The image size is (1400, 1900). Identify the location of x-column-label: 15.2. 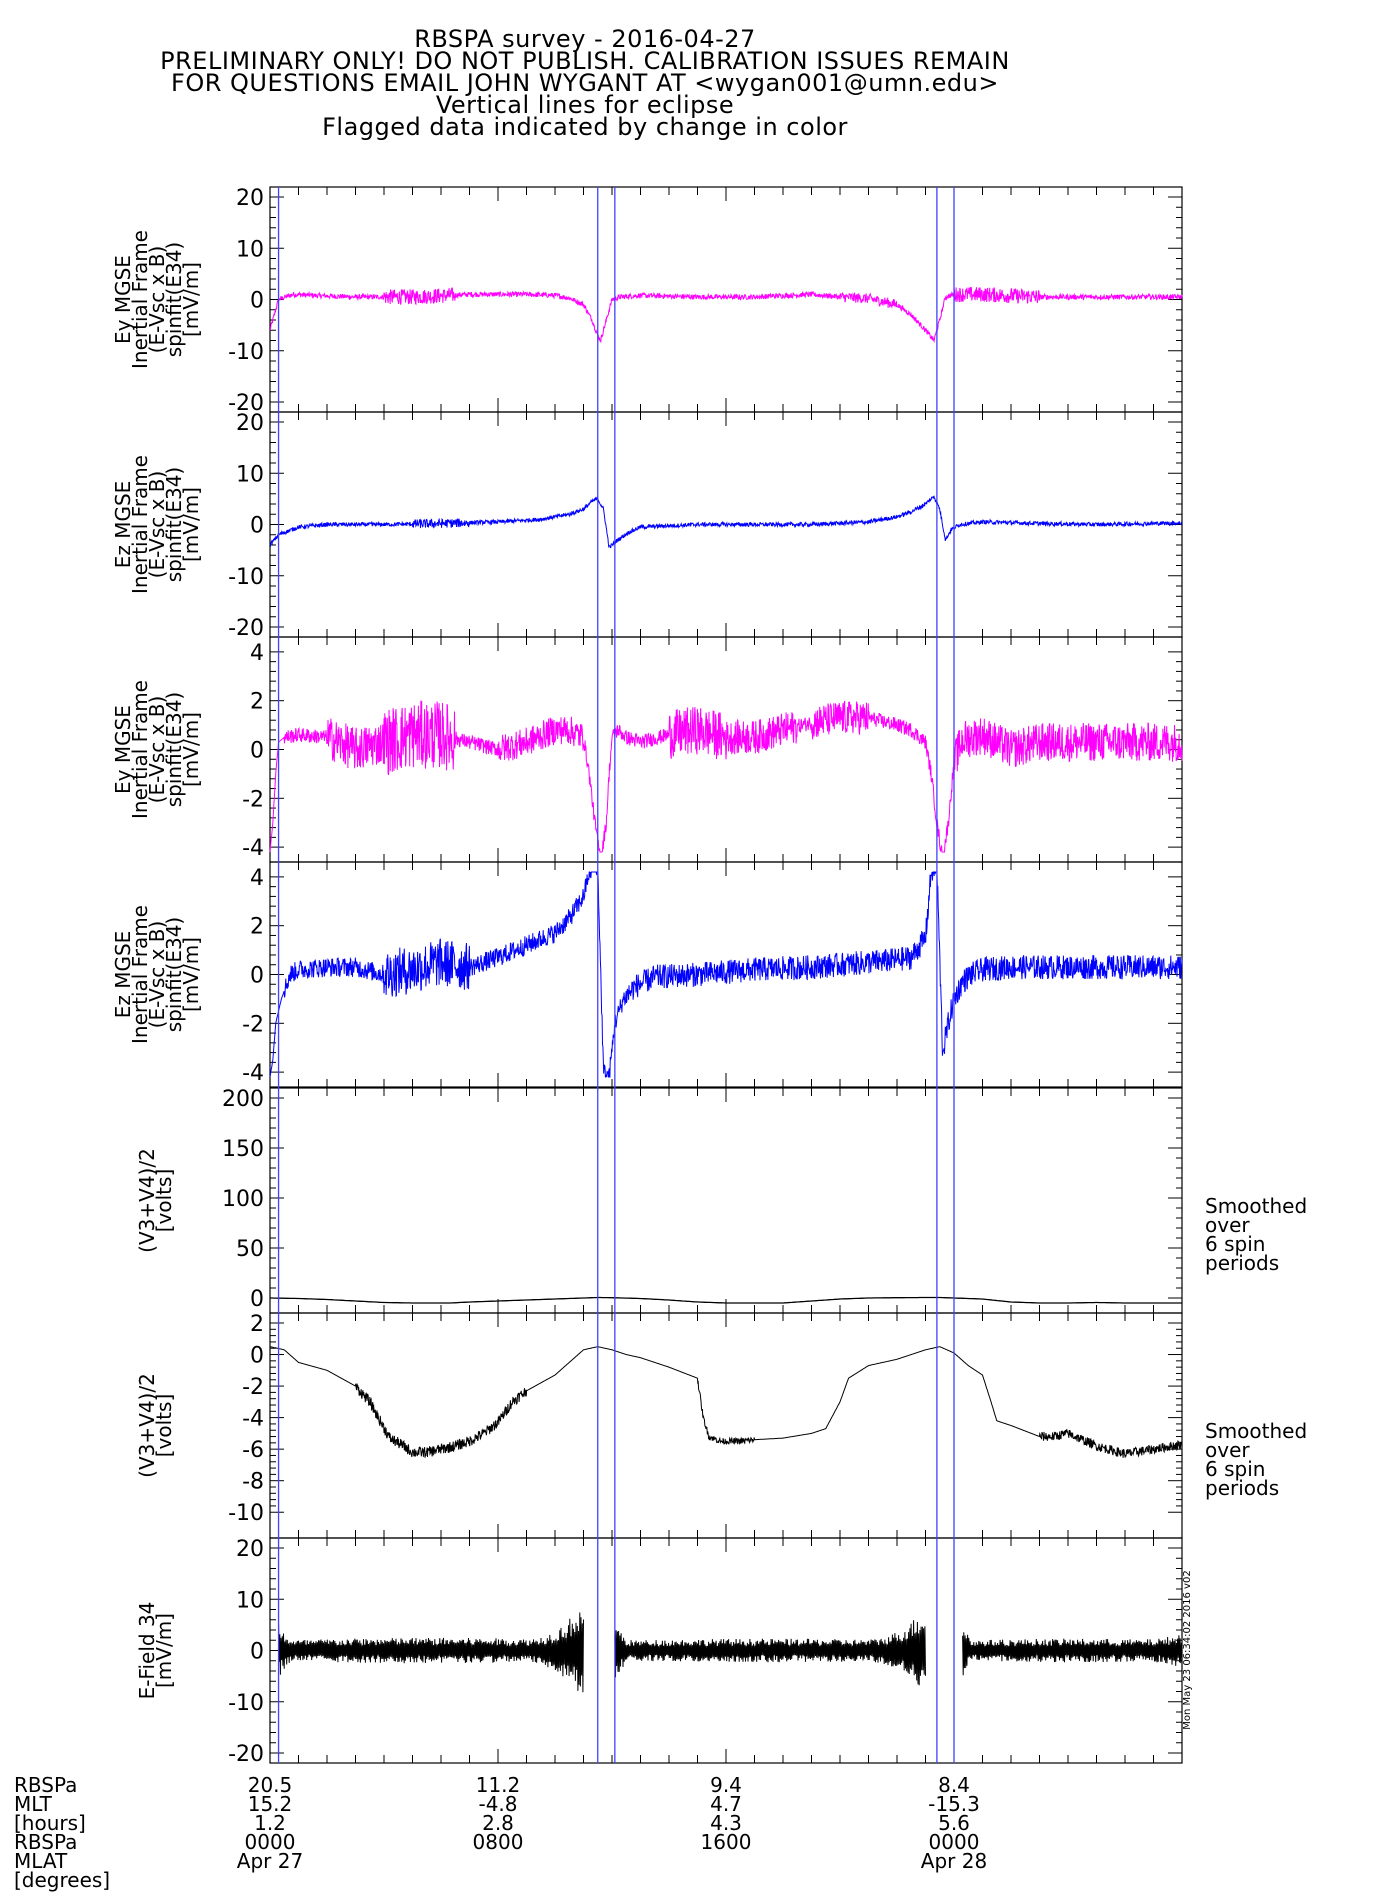
(270, 1804).